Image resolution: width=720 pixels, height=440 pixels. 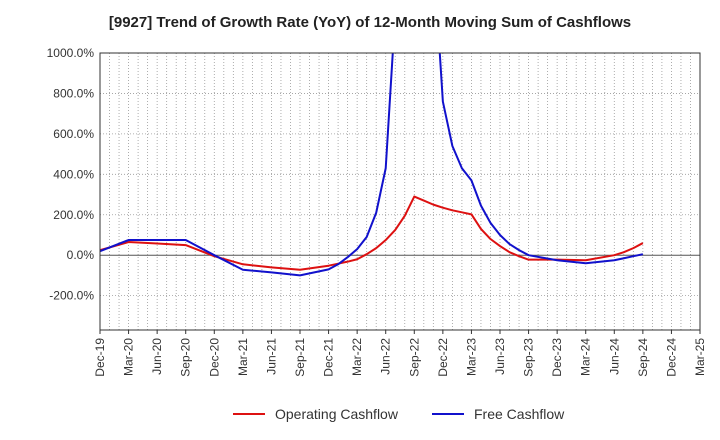 What do you see at coordinates (519, 414) in the screenshot?
I see `legend-label: Free Cashflow` at bounding box center [519, 414].